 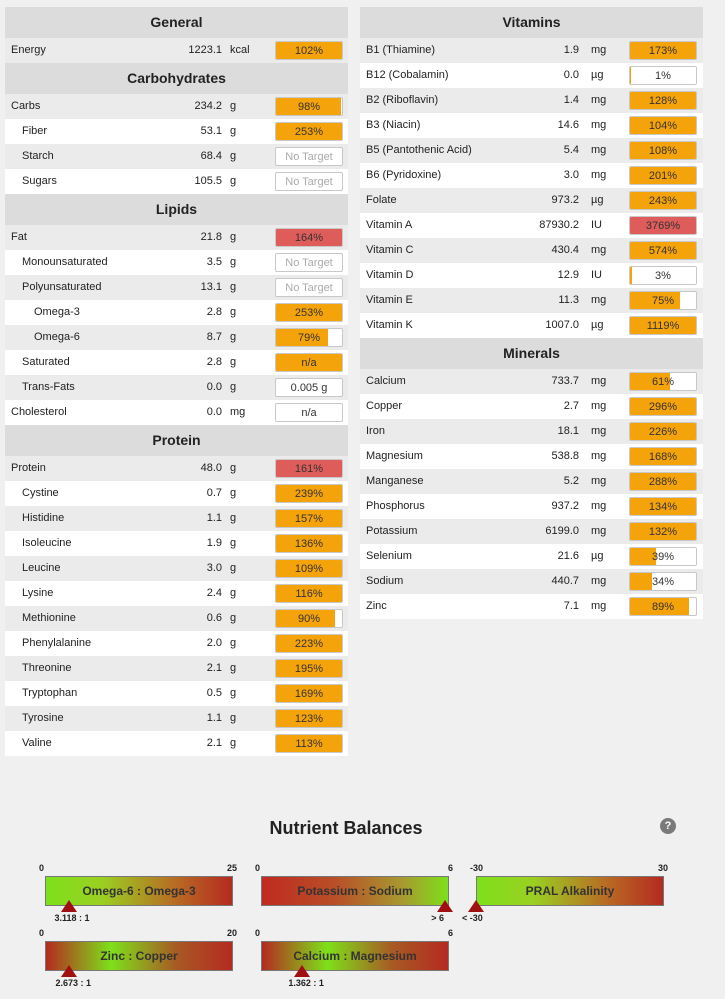 What do you see at coordinates (49, 618) in the screenshot?
I see `nutrient-name: Methionine` at bounding box center [49, 618].